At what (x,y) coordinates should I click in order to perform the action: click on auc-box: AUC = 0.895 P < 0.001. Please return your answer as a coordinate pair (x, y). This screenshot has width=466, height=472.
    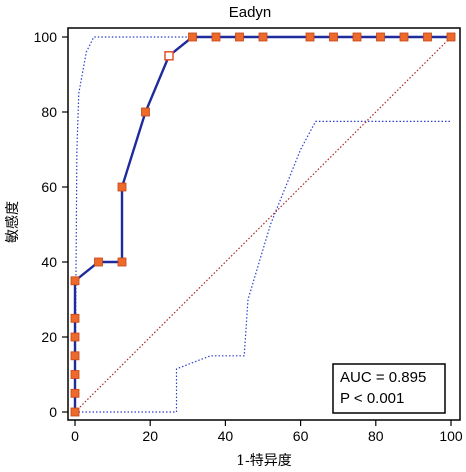
    Looking at the image, I should click on (389, 388).